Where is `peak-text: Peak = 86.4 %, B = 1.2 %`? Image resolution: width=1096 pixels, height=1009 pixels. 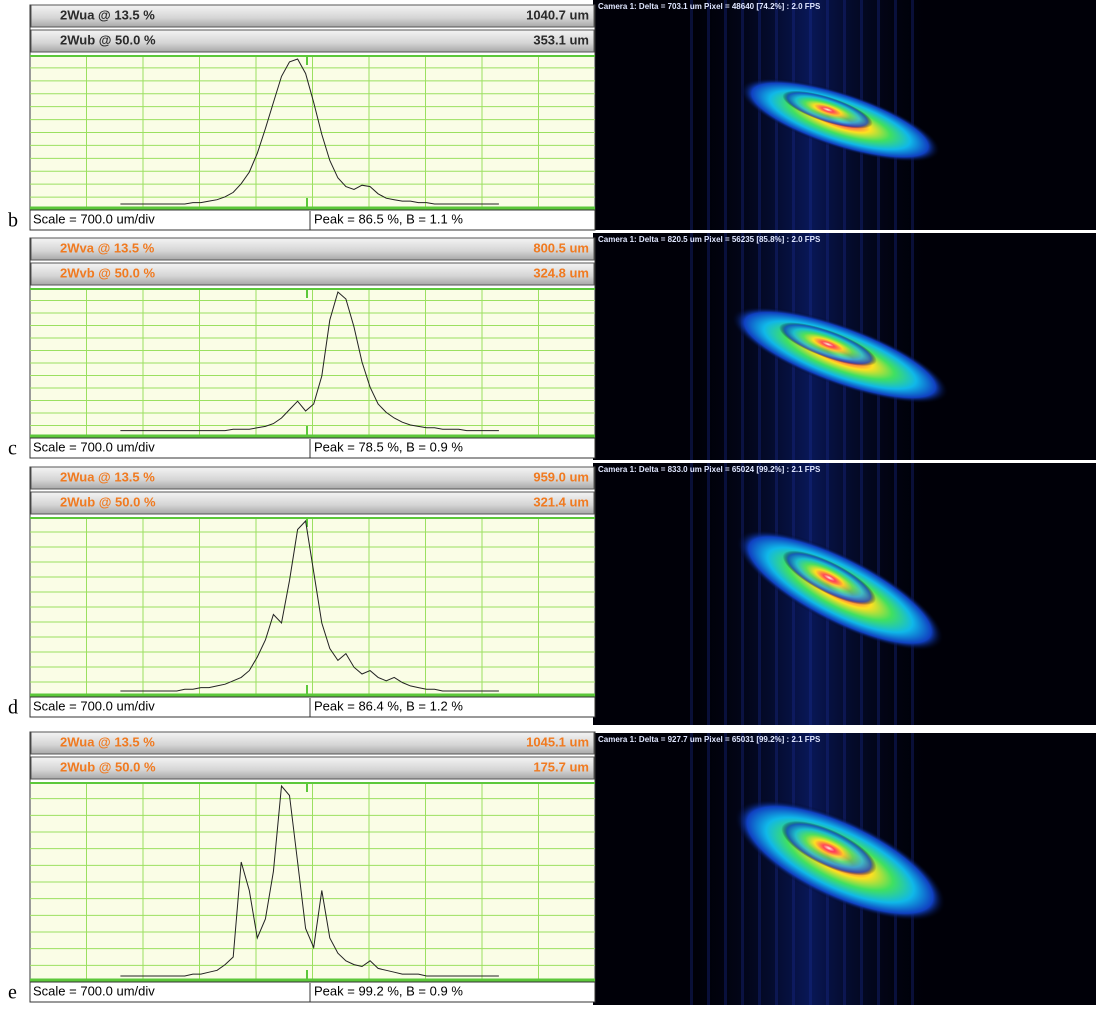
peak-text: Peak = 86.4 %, B = 1.2 % is located at coordinates (388, 705).